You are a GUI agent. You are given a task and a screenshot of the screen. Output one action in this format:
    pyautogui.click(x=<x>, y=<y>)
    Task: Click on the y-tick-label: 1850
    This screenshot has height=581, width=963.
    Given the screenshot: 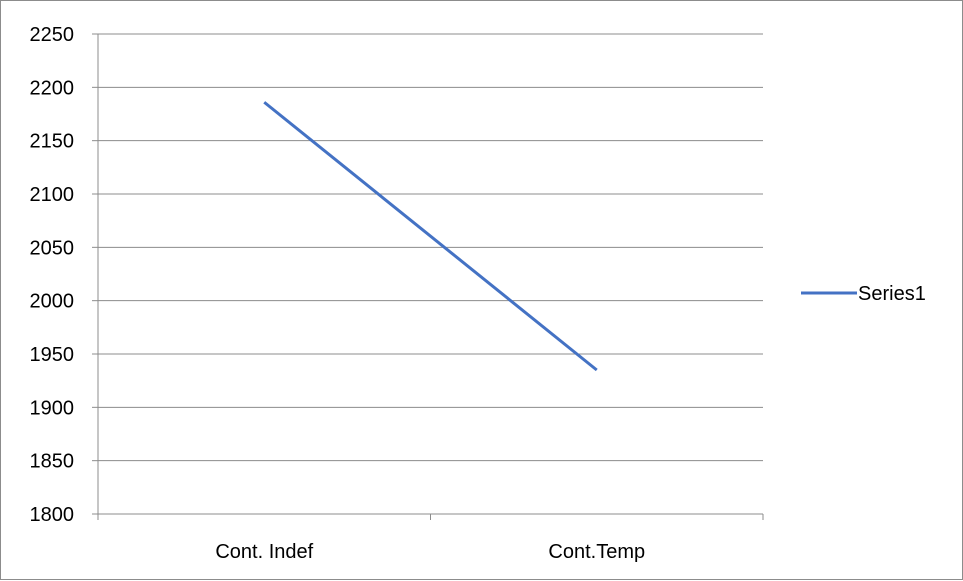 What is the action you would take?
    pyautogui.click(x=52, y=462)
    